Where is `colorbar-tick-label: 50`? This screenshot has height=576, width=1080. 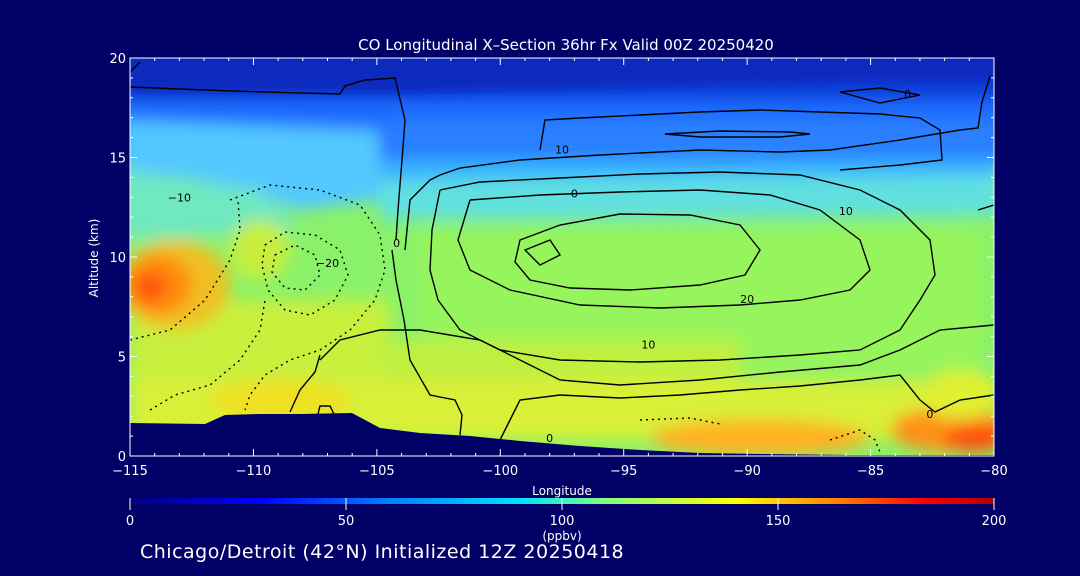
colorbar-tick-label: 50 is located at coordinates (346, 521).